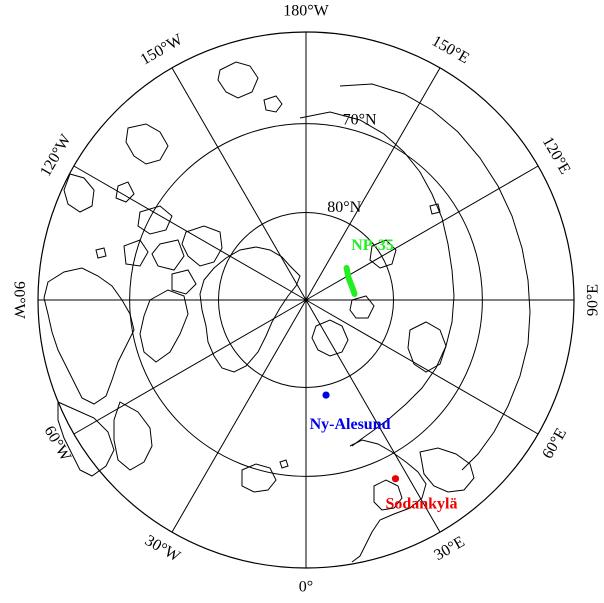  Describe the element at coordinates (450, 49) in the screenshot. I see `meridian-label: 150°E` at that location.